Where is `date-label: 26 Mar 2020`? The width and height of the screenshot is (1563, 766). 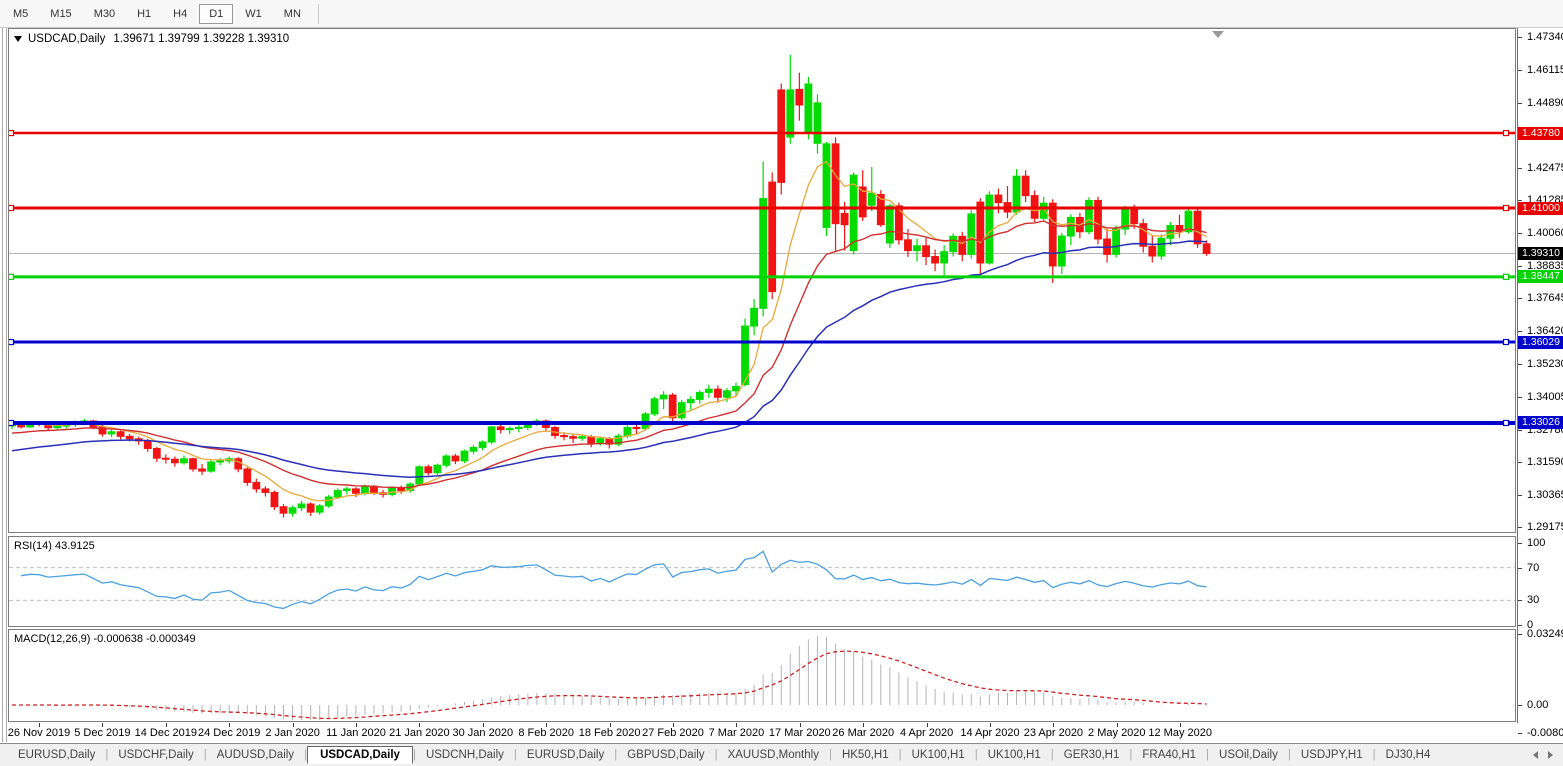
date-label: 26 Mar 2020 is located at coordinates (863, 733).